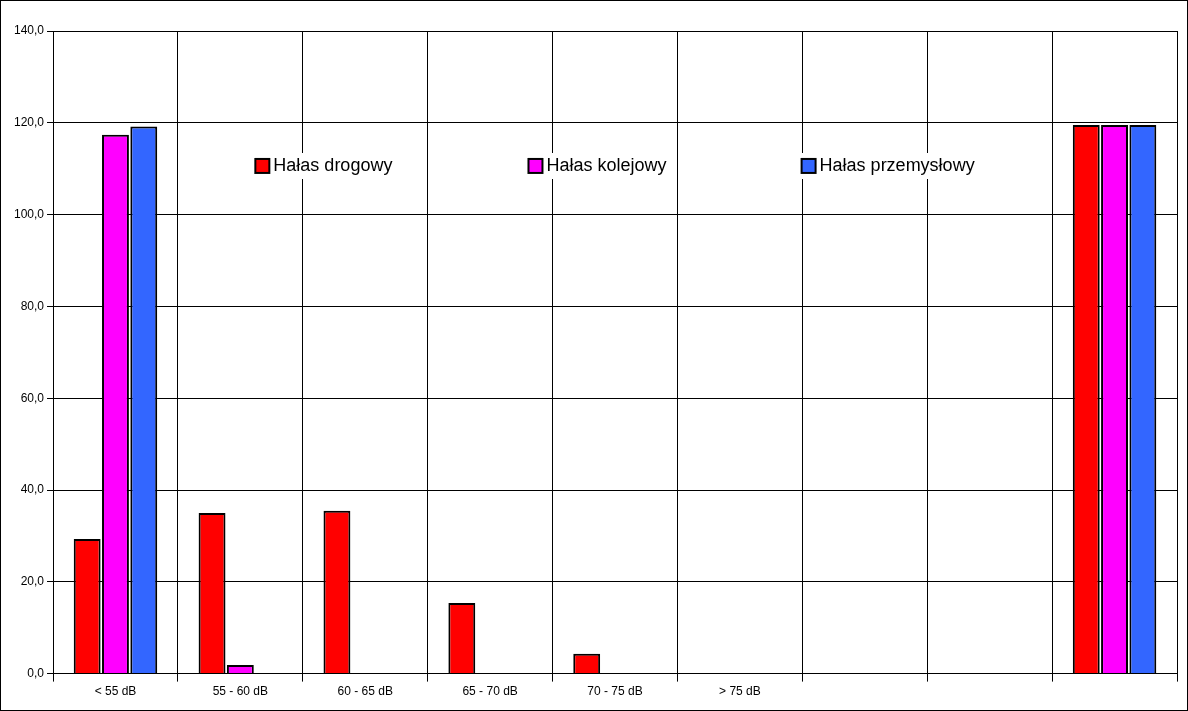  Describe the element at coordinates (36, 672) in the screenshot. I see `y-tick-label: 0,0` at that location.